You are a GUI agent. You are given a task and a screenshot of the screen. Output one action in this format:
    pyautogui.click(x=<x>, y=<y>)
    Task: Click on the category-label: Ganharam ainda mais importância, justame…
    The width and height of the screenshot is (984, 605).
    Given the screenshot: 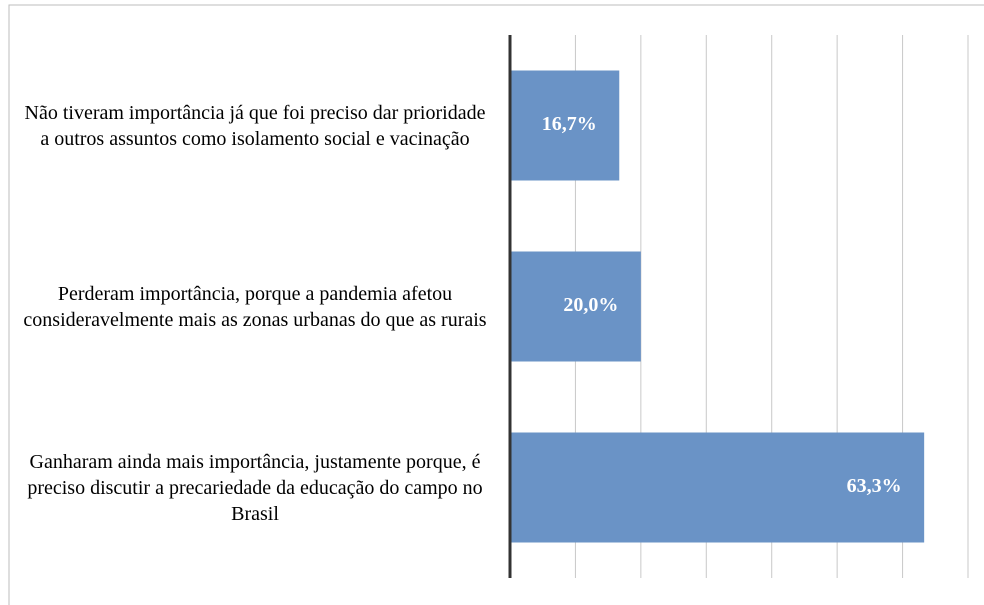 What is the action you would take?
    pyautogui.click(x=255, y=487)
    